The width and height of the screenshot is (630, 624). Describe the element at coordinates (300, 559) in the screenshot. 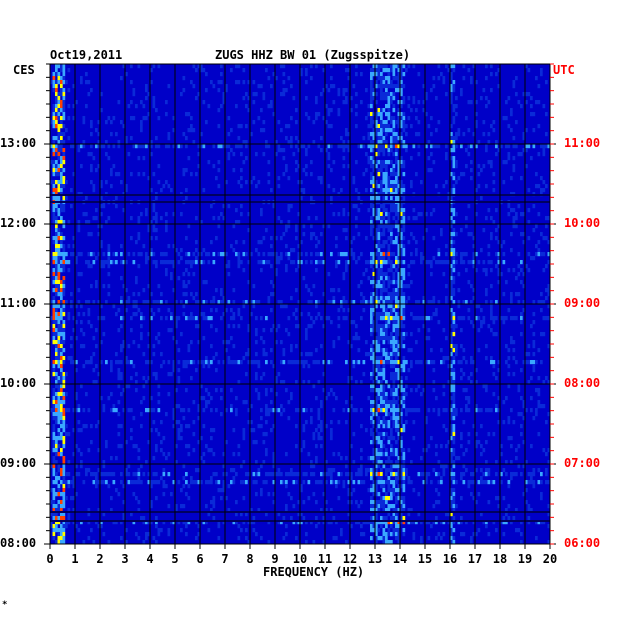

I see `x-tick-label: 10` at that location.